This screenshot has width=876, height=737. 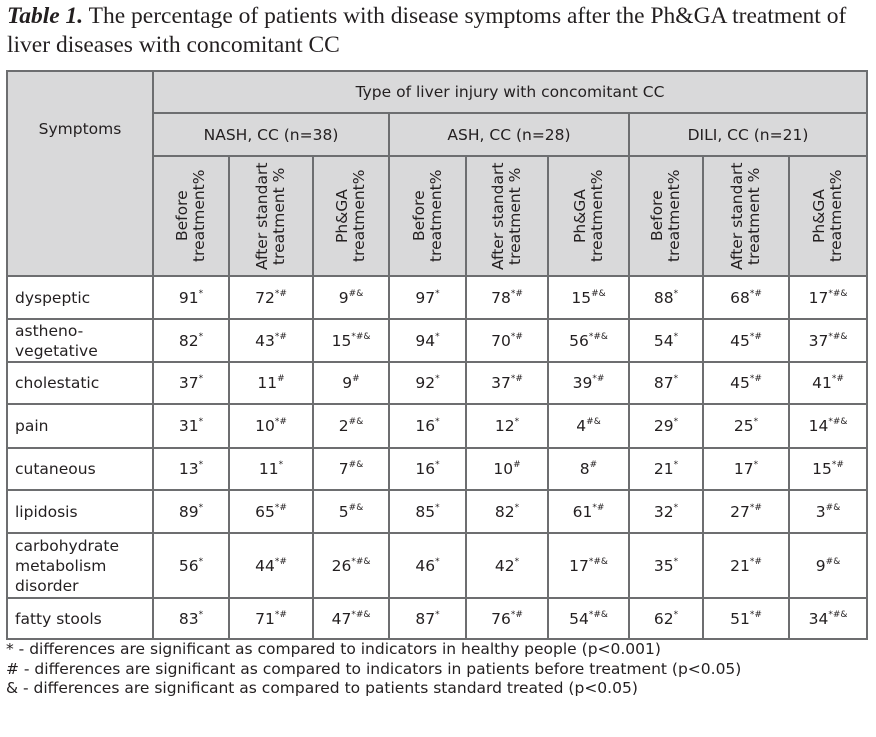 What do you see at coordinates (191, 216) in the screenshot?
I see `subcolumn-header-cell: Before treatment%` at bounding box center [191, 216].